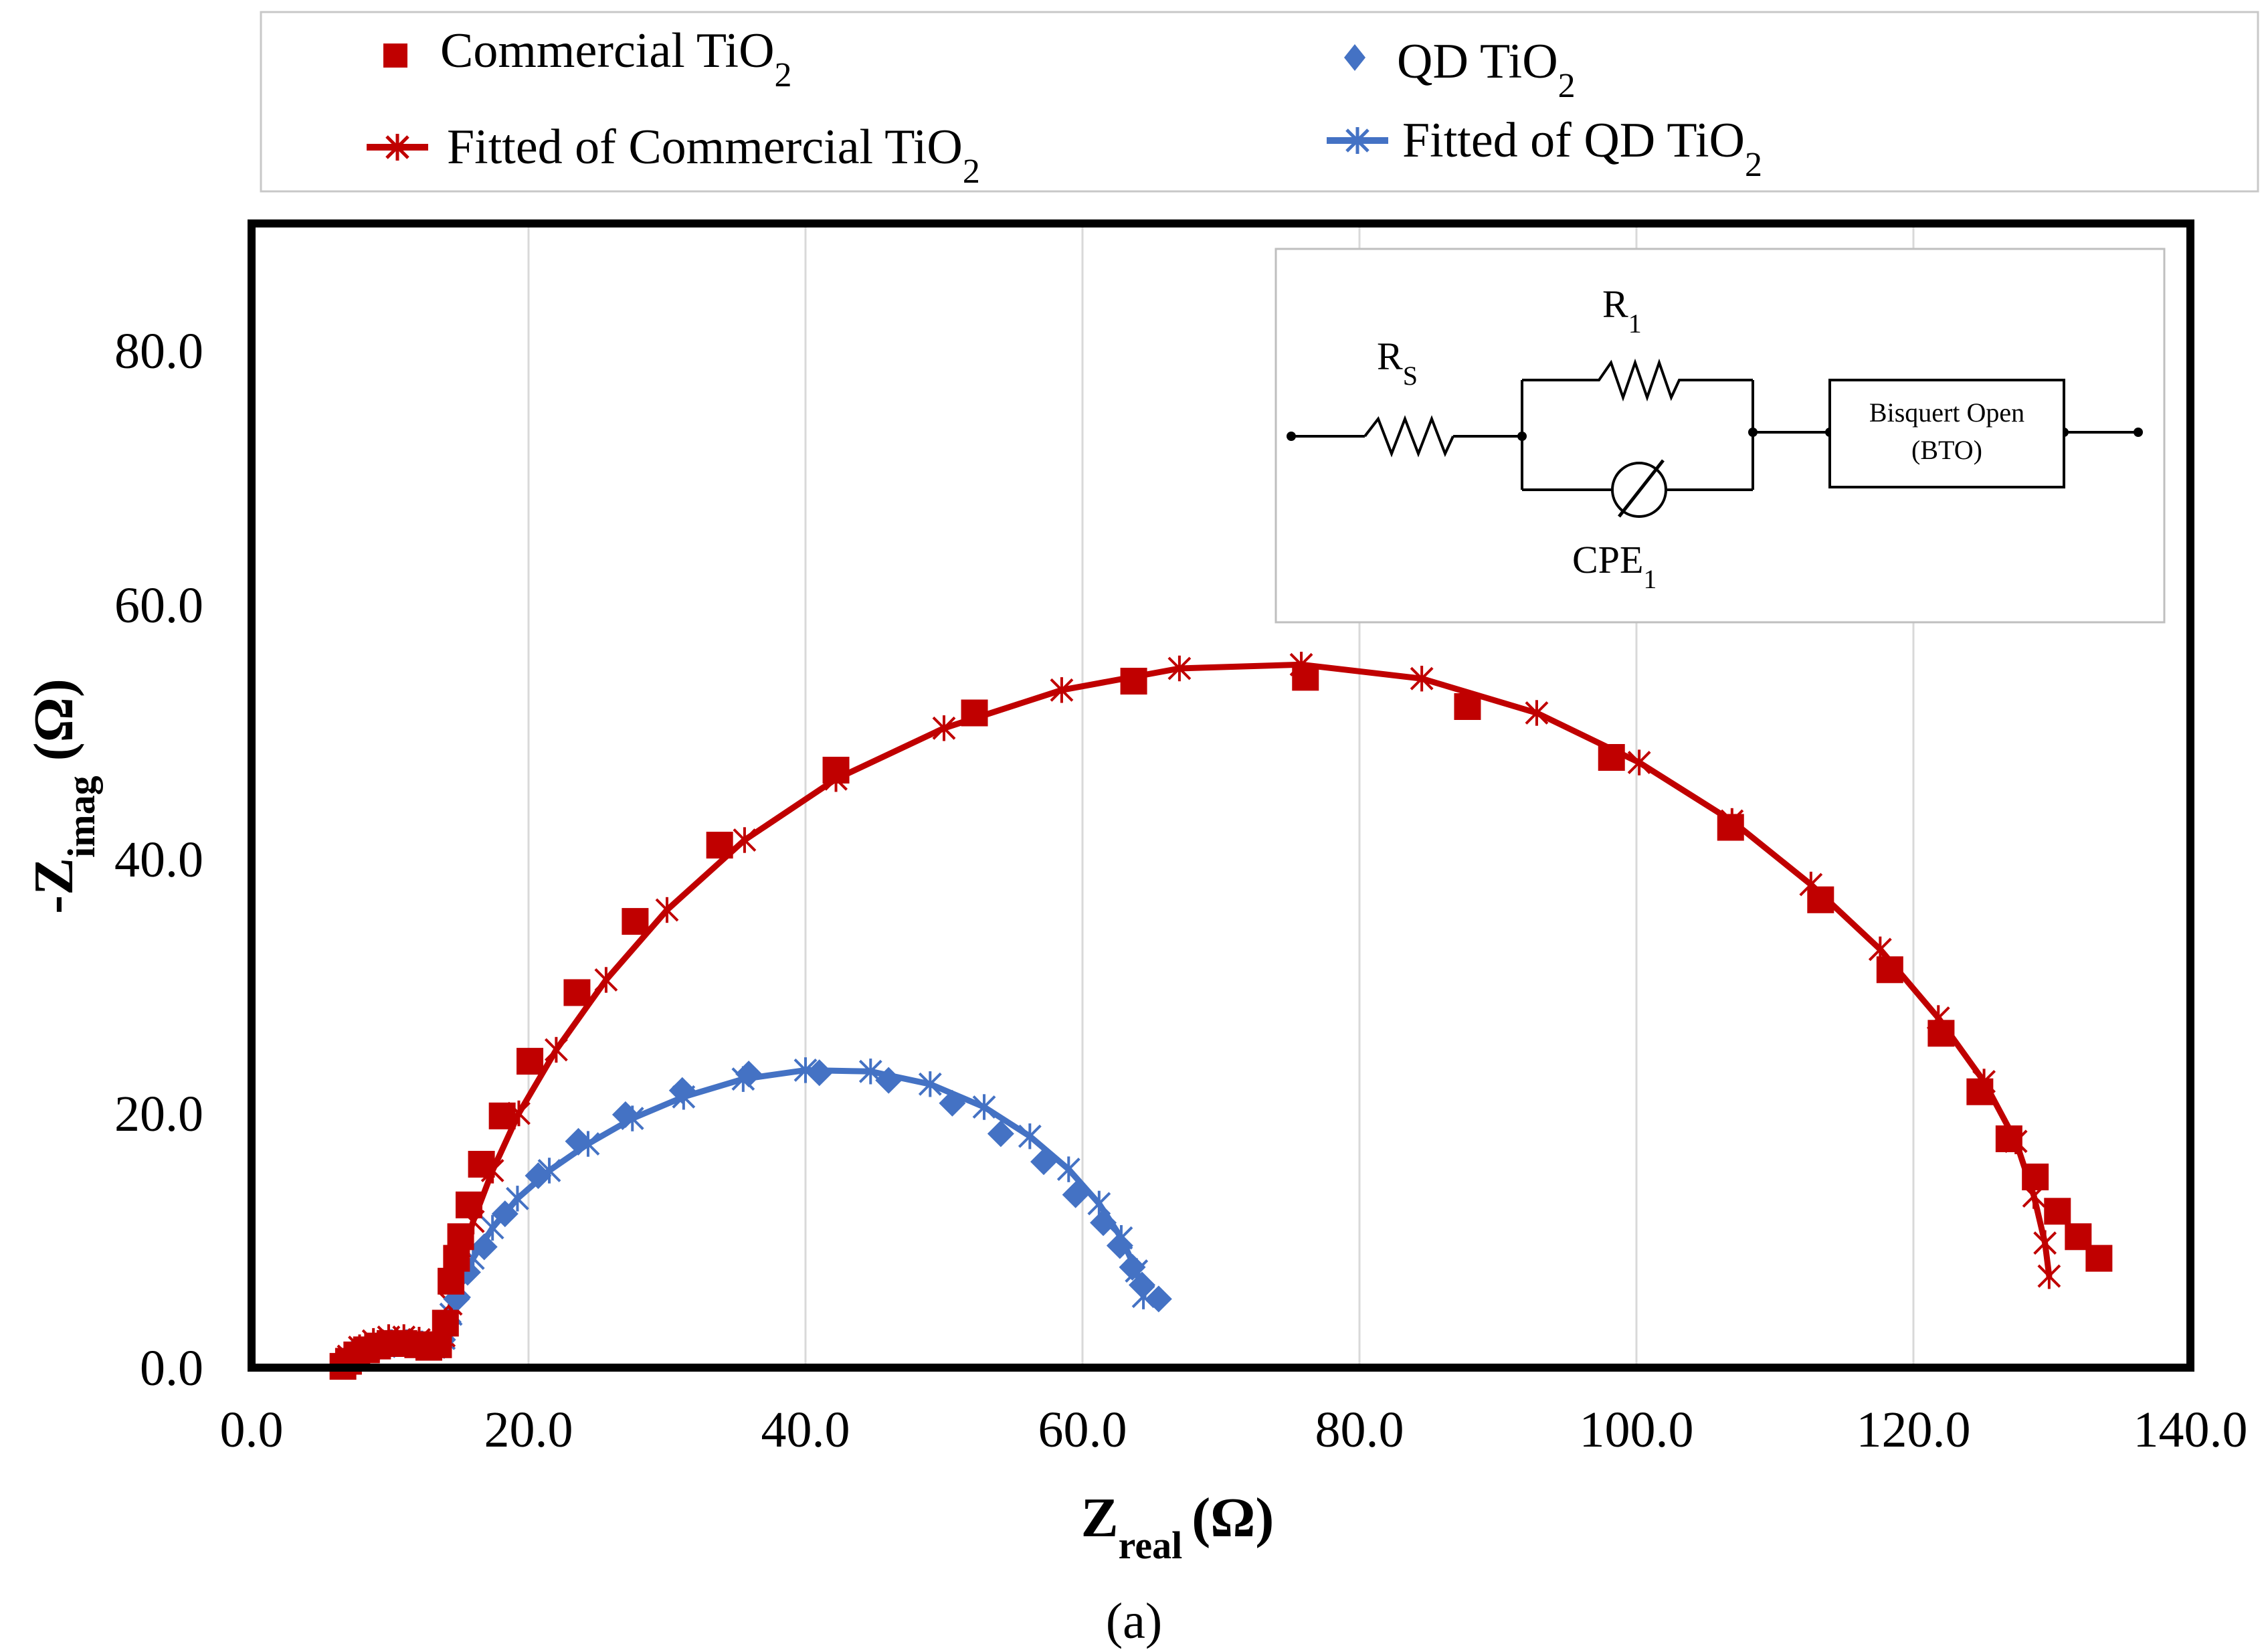  What do you see at coordinates (1753, 165) in the screenshot?
I see `legend-label-fitted-qd-sub: 2` at bounding box center [1753, 165].